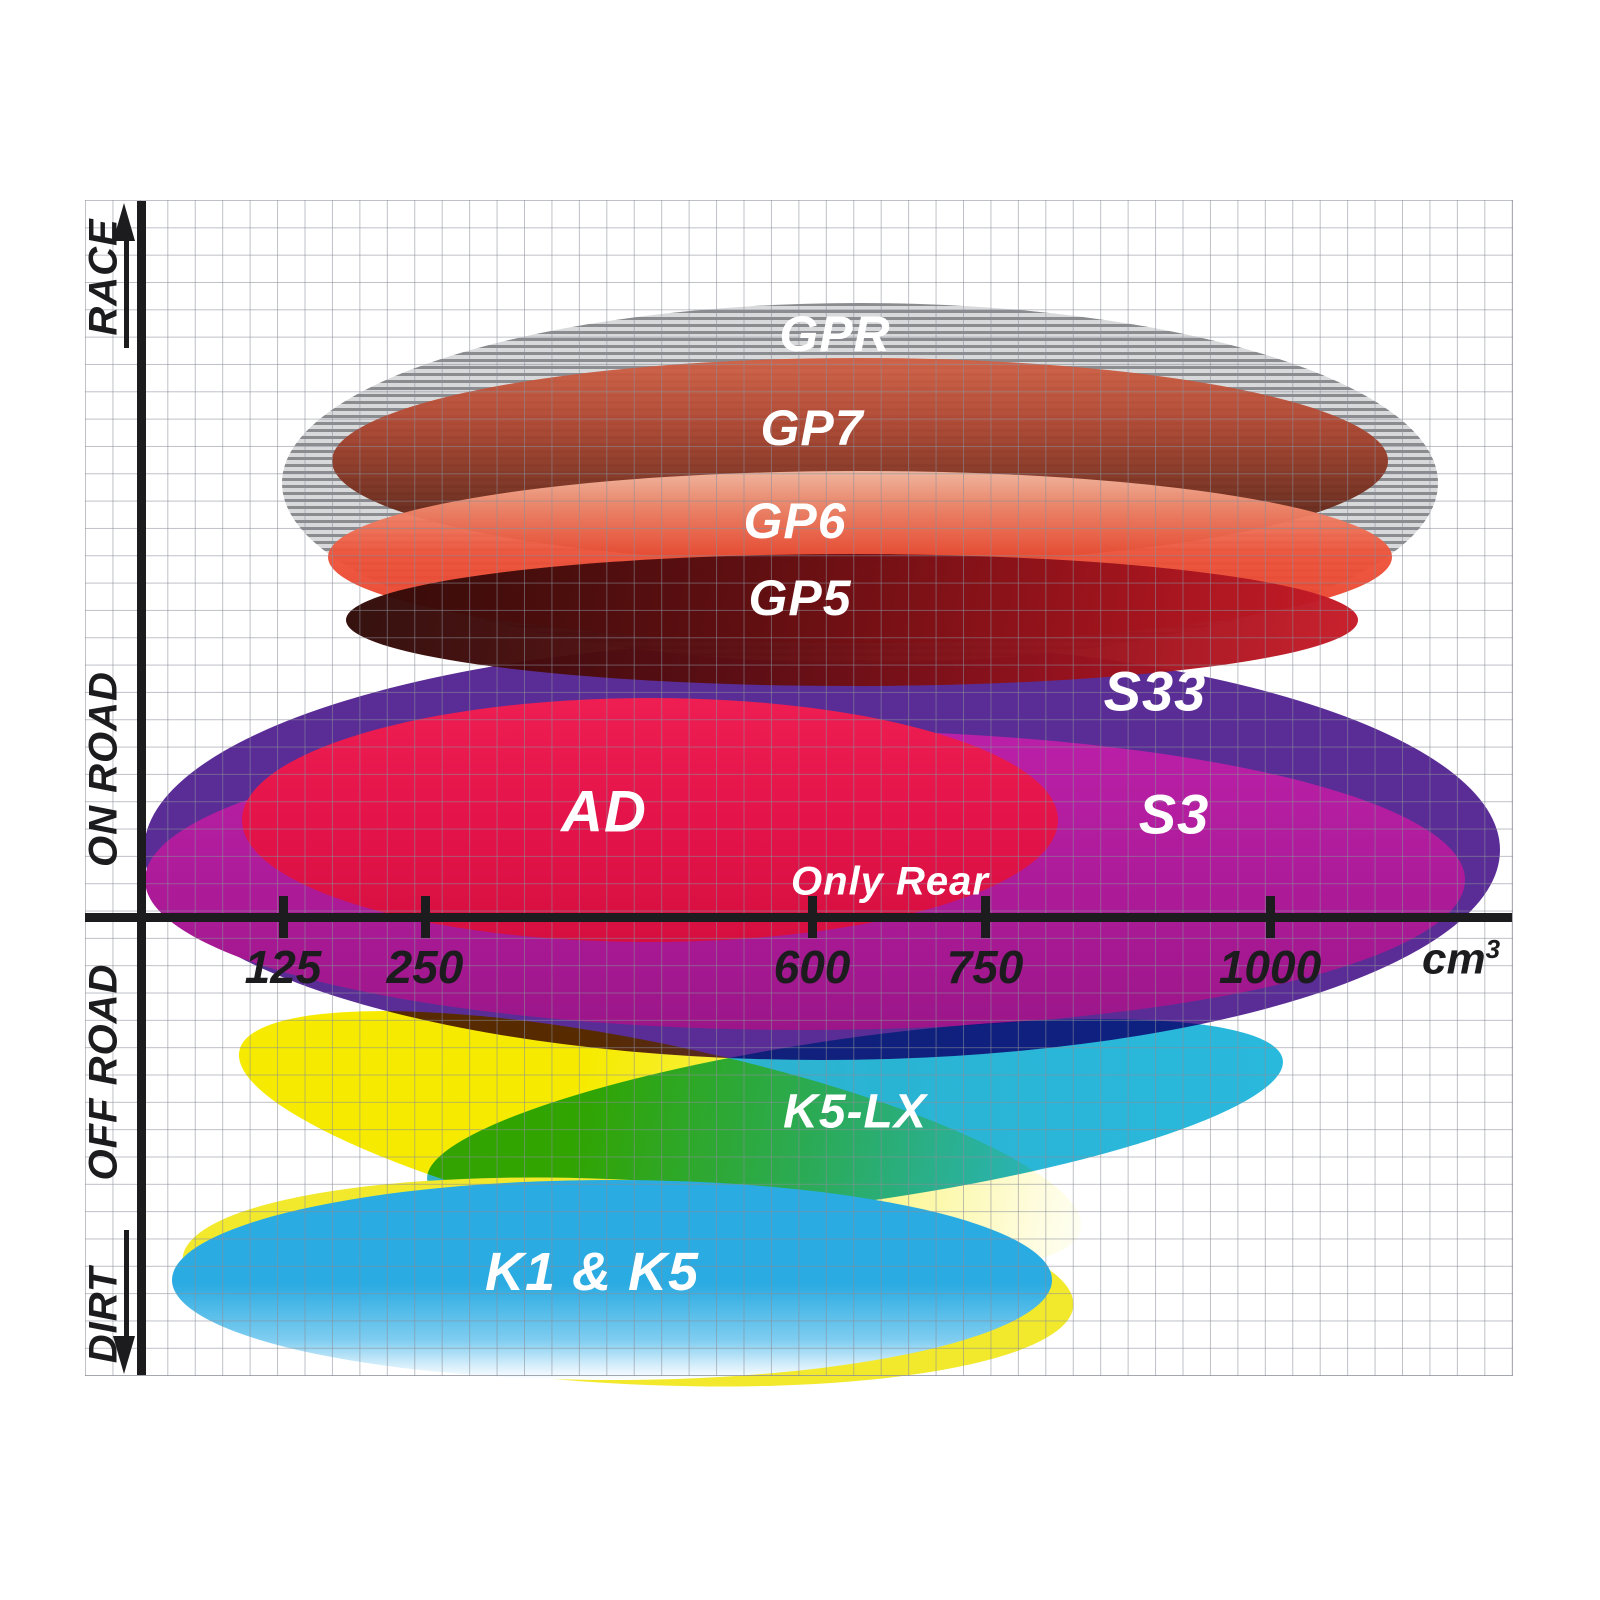 This screenshot has width=1600, height=1600. Describe the element at coordinates (835, 334) in the screenshot. I see `zone-label-gpr: GPR` at that location.